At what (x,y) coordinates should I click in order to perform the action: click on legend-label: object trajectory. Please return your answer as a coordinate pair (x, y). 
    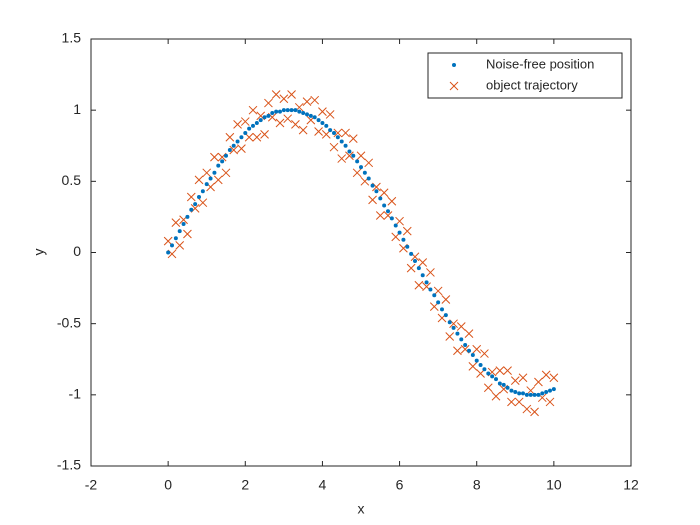
    Looking at the image, I should click on (532, 84).